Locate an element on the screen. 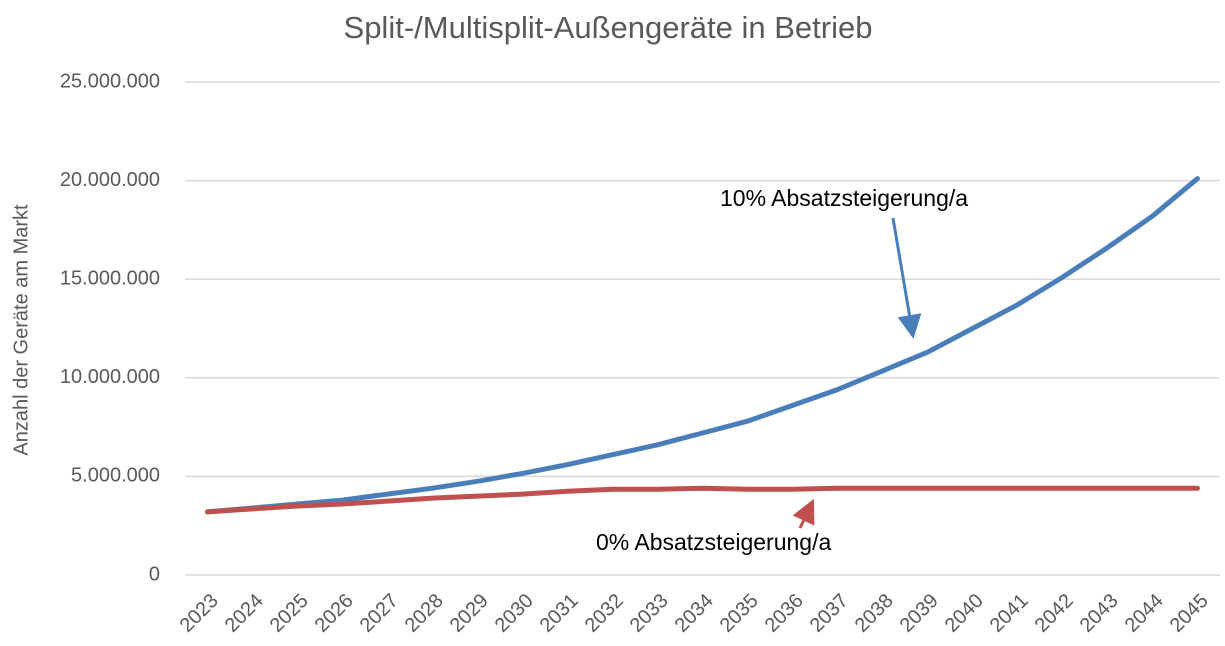 This screenshot has width=1225, height=646. x-tick-label: 2032 is located at coordinates (604, 613).